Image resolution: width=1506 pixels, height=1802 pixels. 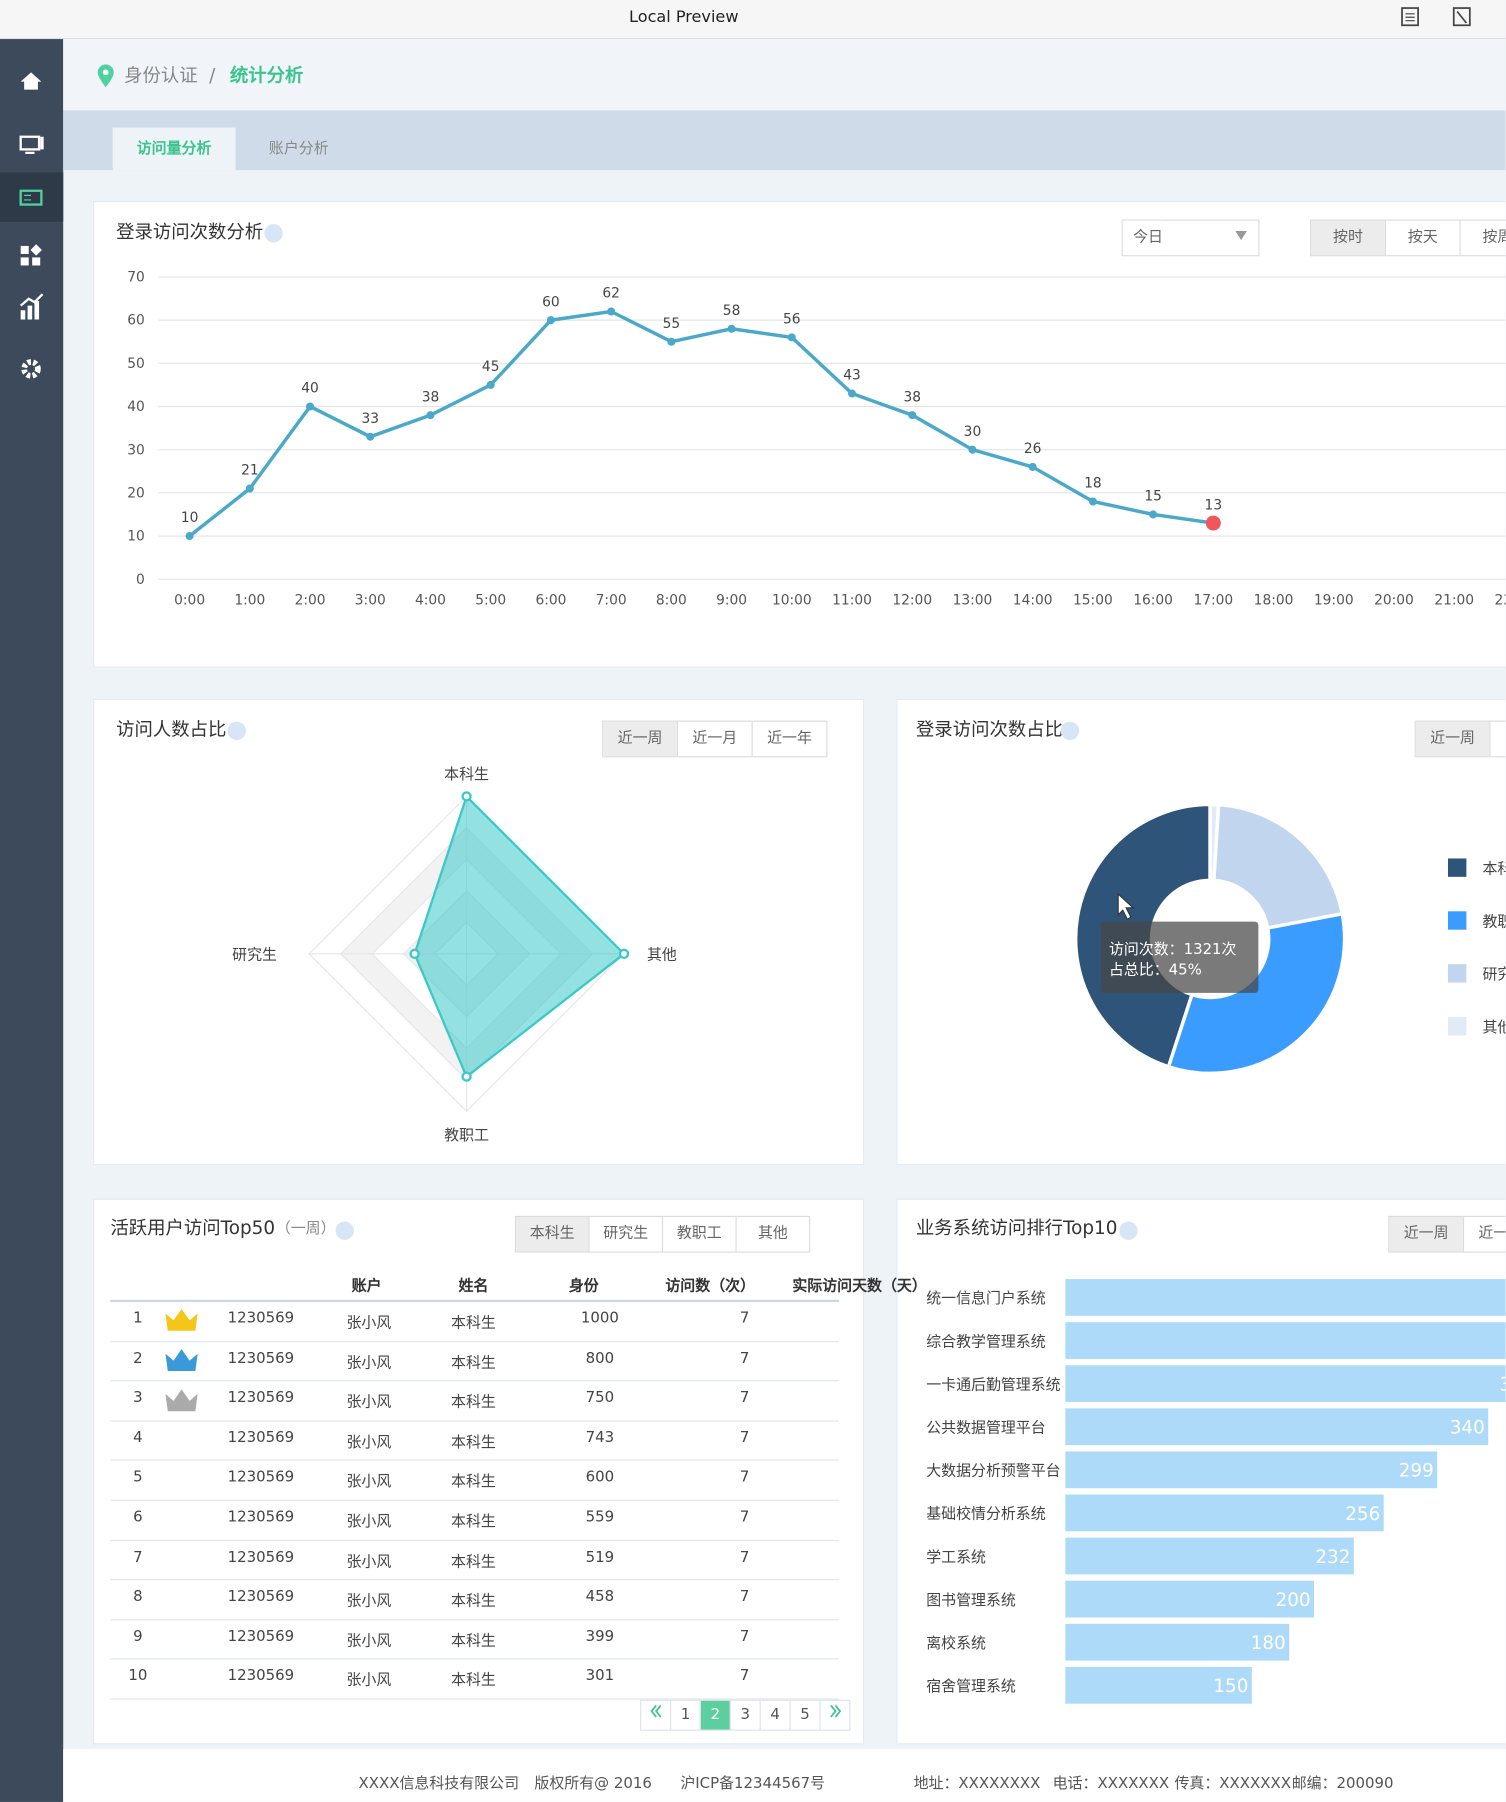 What do you see at coordinates (1348, 238) in the screenshot?
I see `button: 按时` at bounding box center [1348, 238].